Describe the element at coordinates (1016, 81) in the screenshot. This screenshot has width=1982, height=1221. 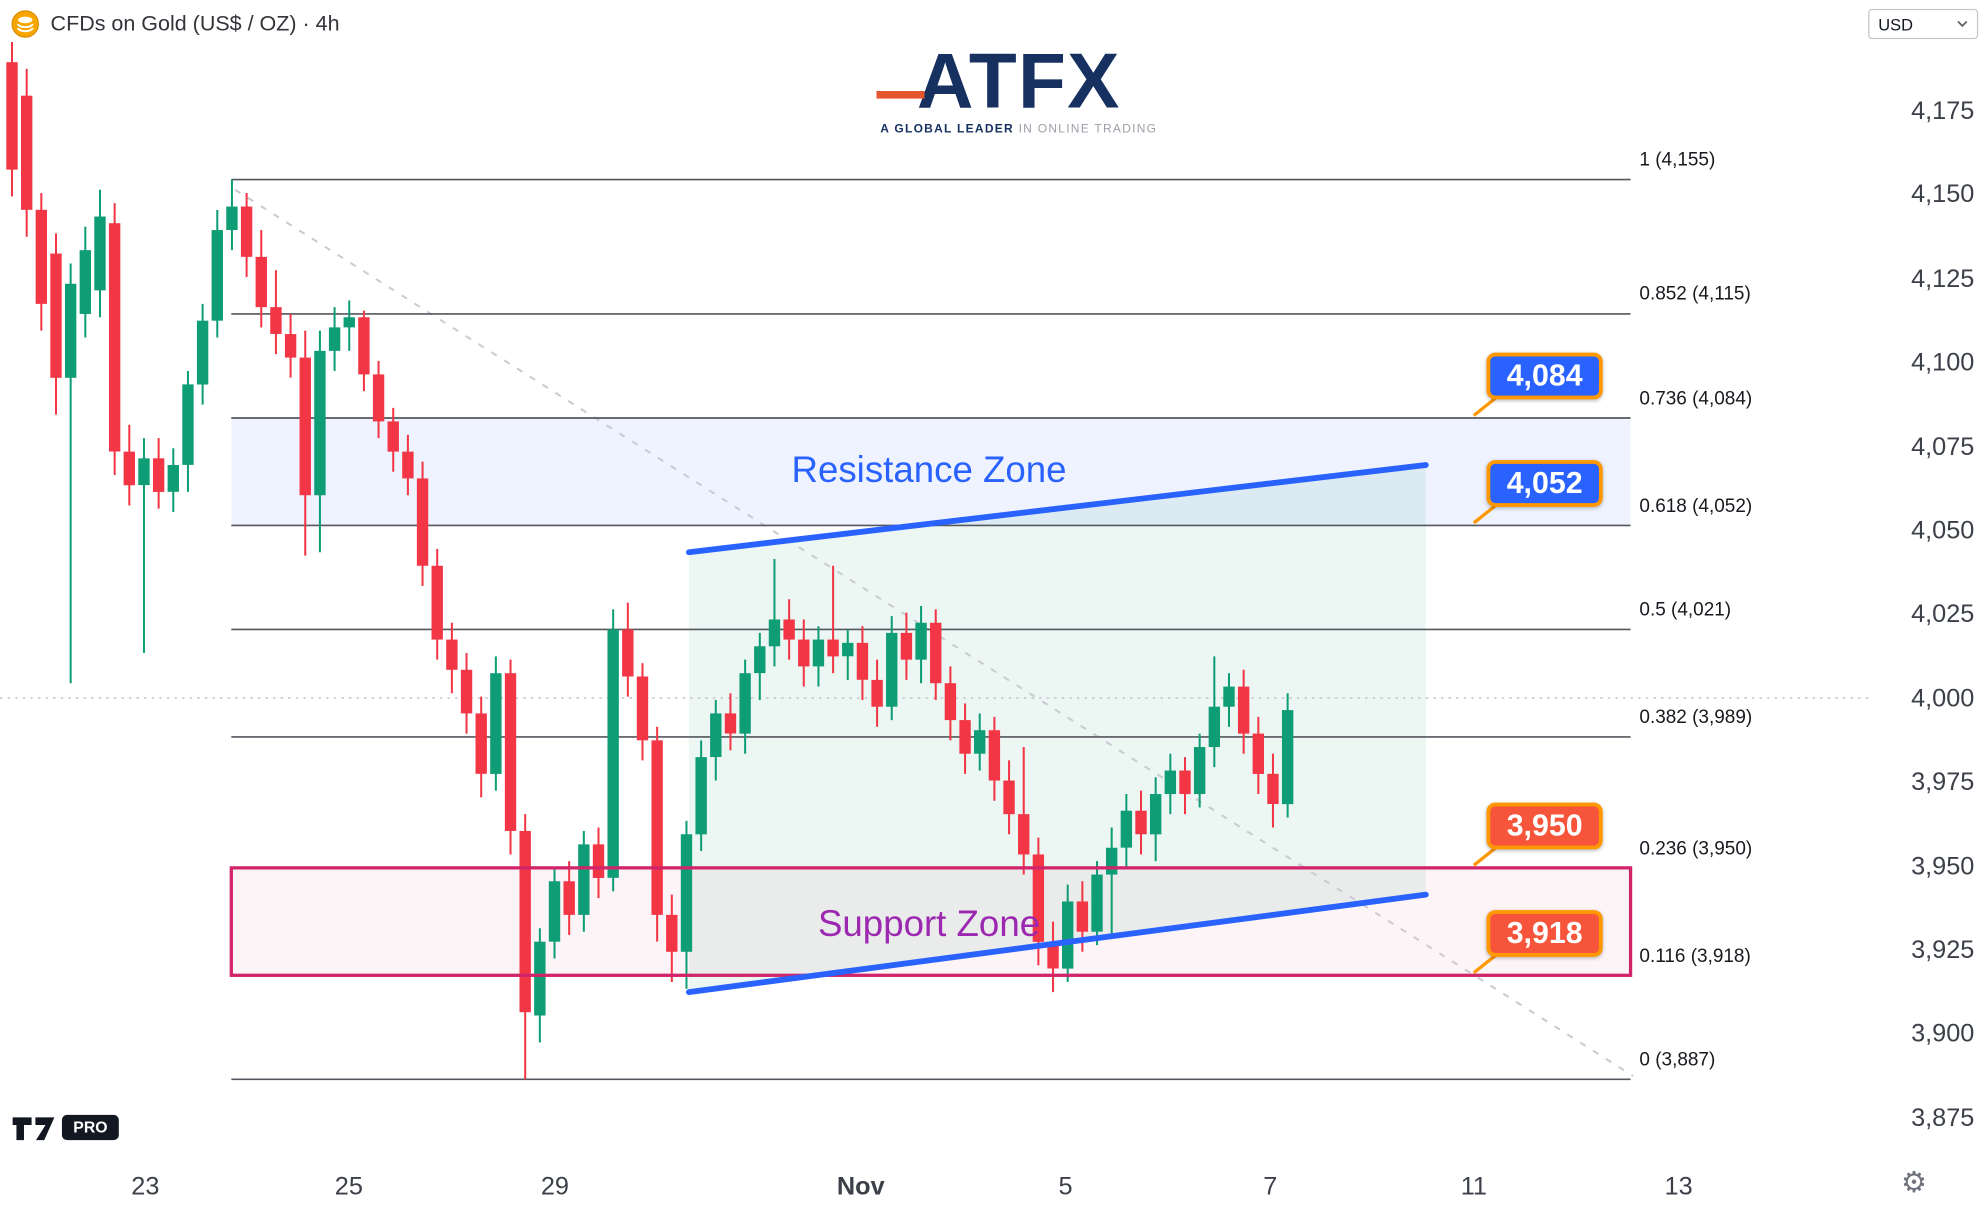
I see `atfx-logo-word: ATFX` at that location.